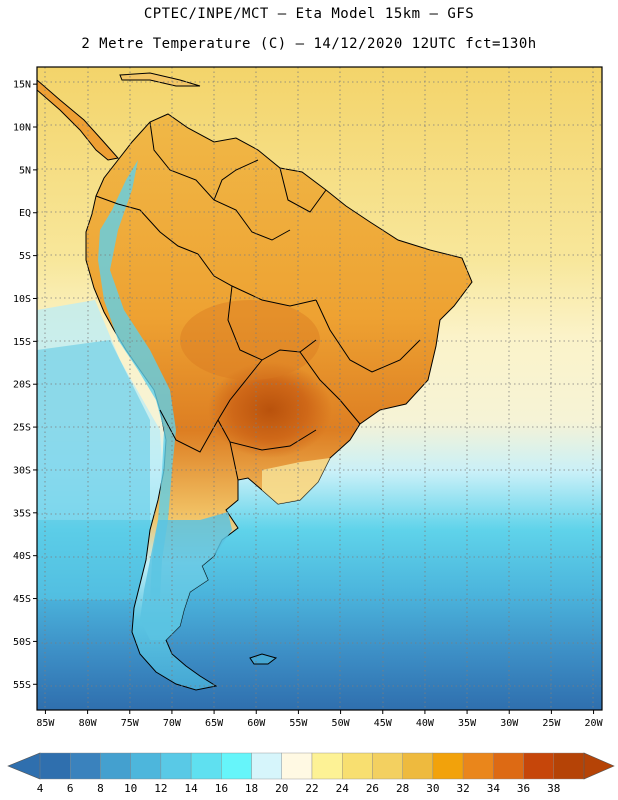  I want to click on lon-label: 75W, so click(130, 723).